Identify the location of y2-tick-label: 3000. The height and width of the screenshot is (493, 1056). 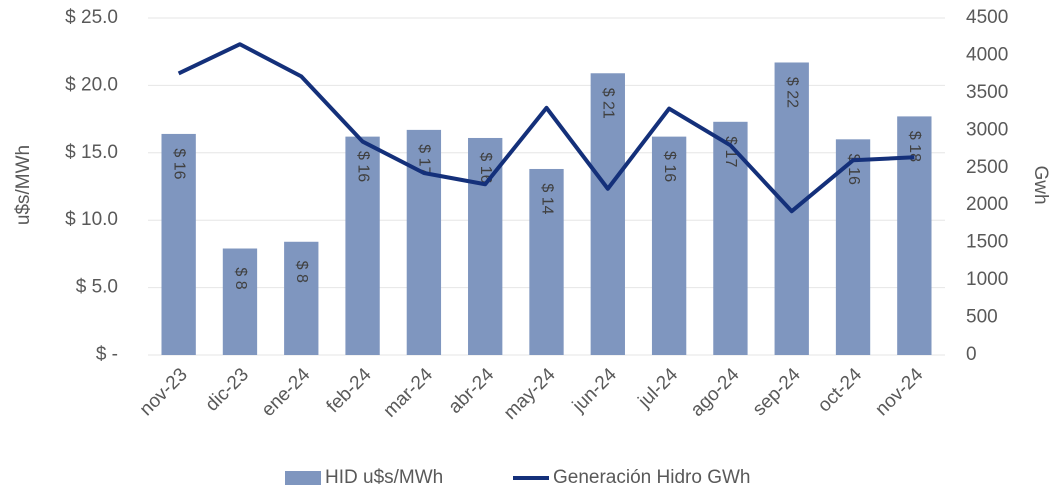
(987, 129).